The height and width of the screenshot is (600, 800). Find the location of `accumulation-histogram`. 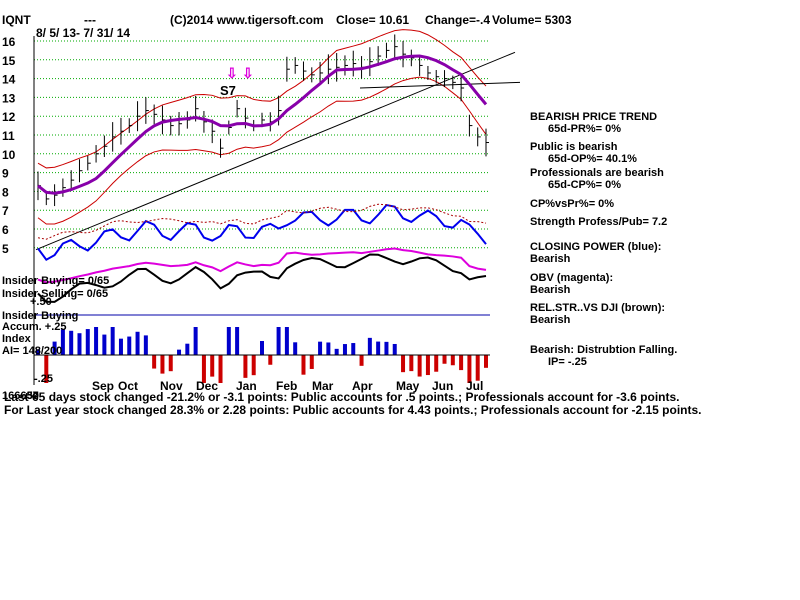

accumulation-histogram is located at coordinates (262, 355).